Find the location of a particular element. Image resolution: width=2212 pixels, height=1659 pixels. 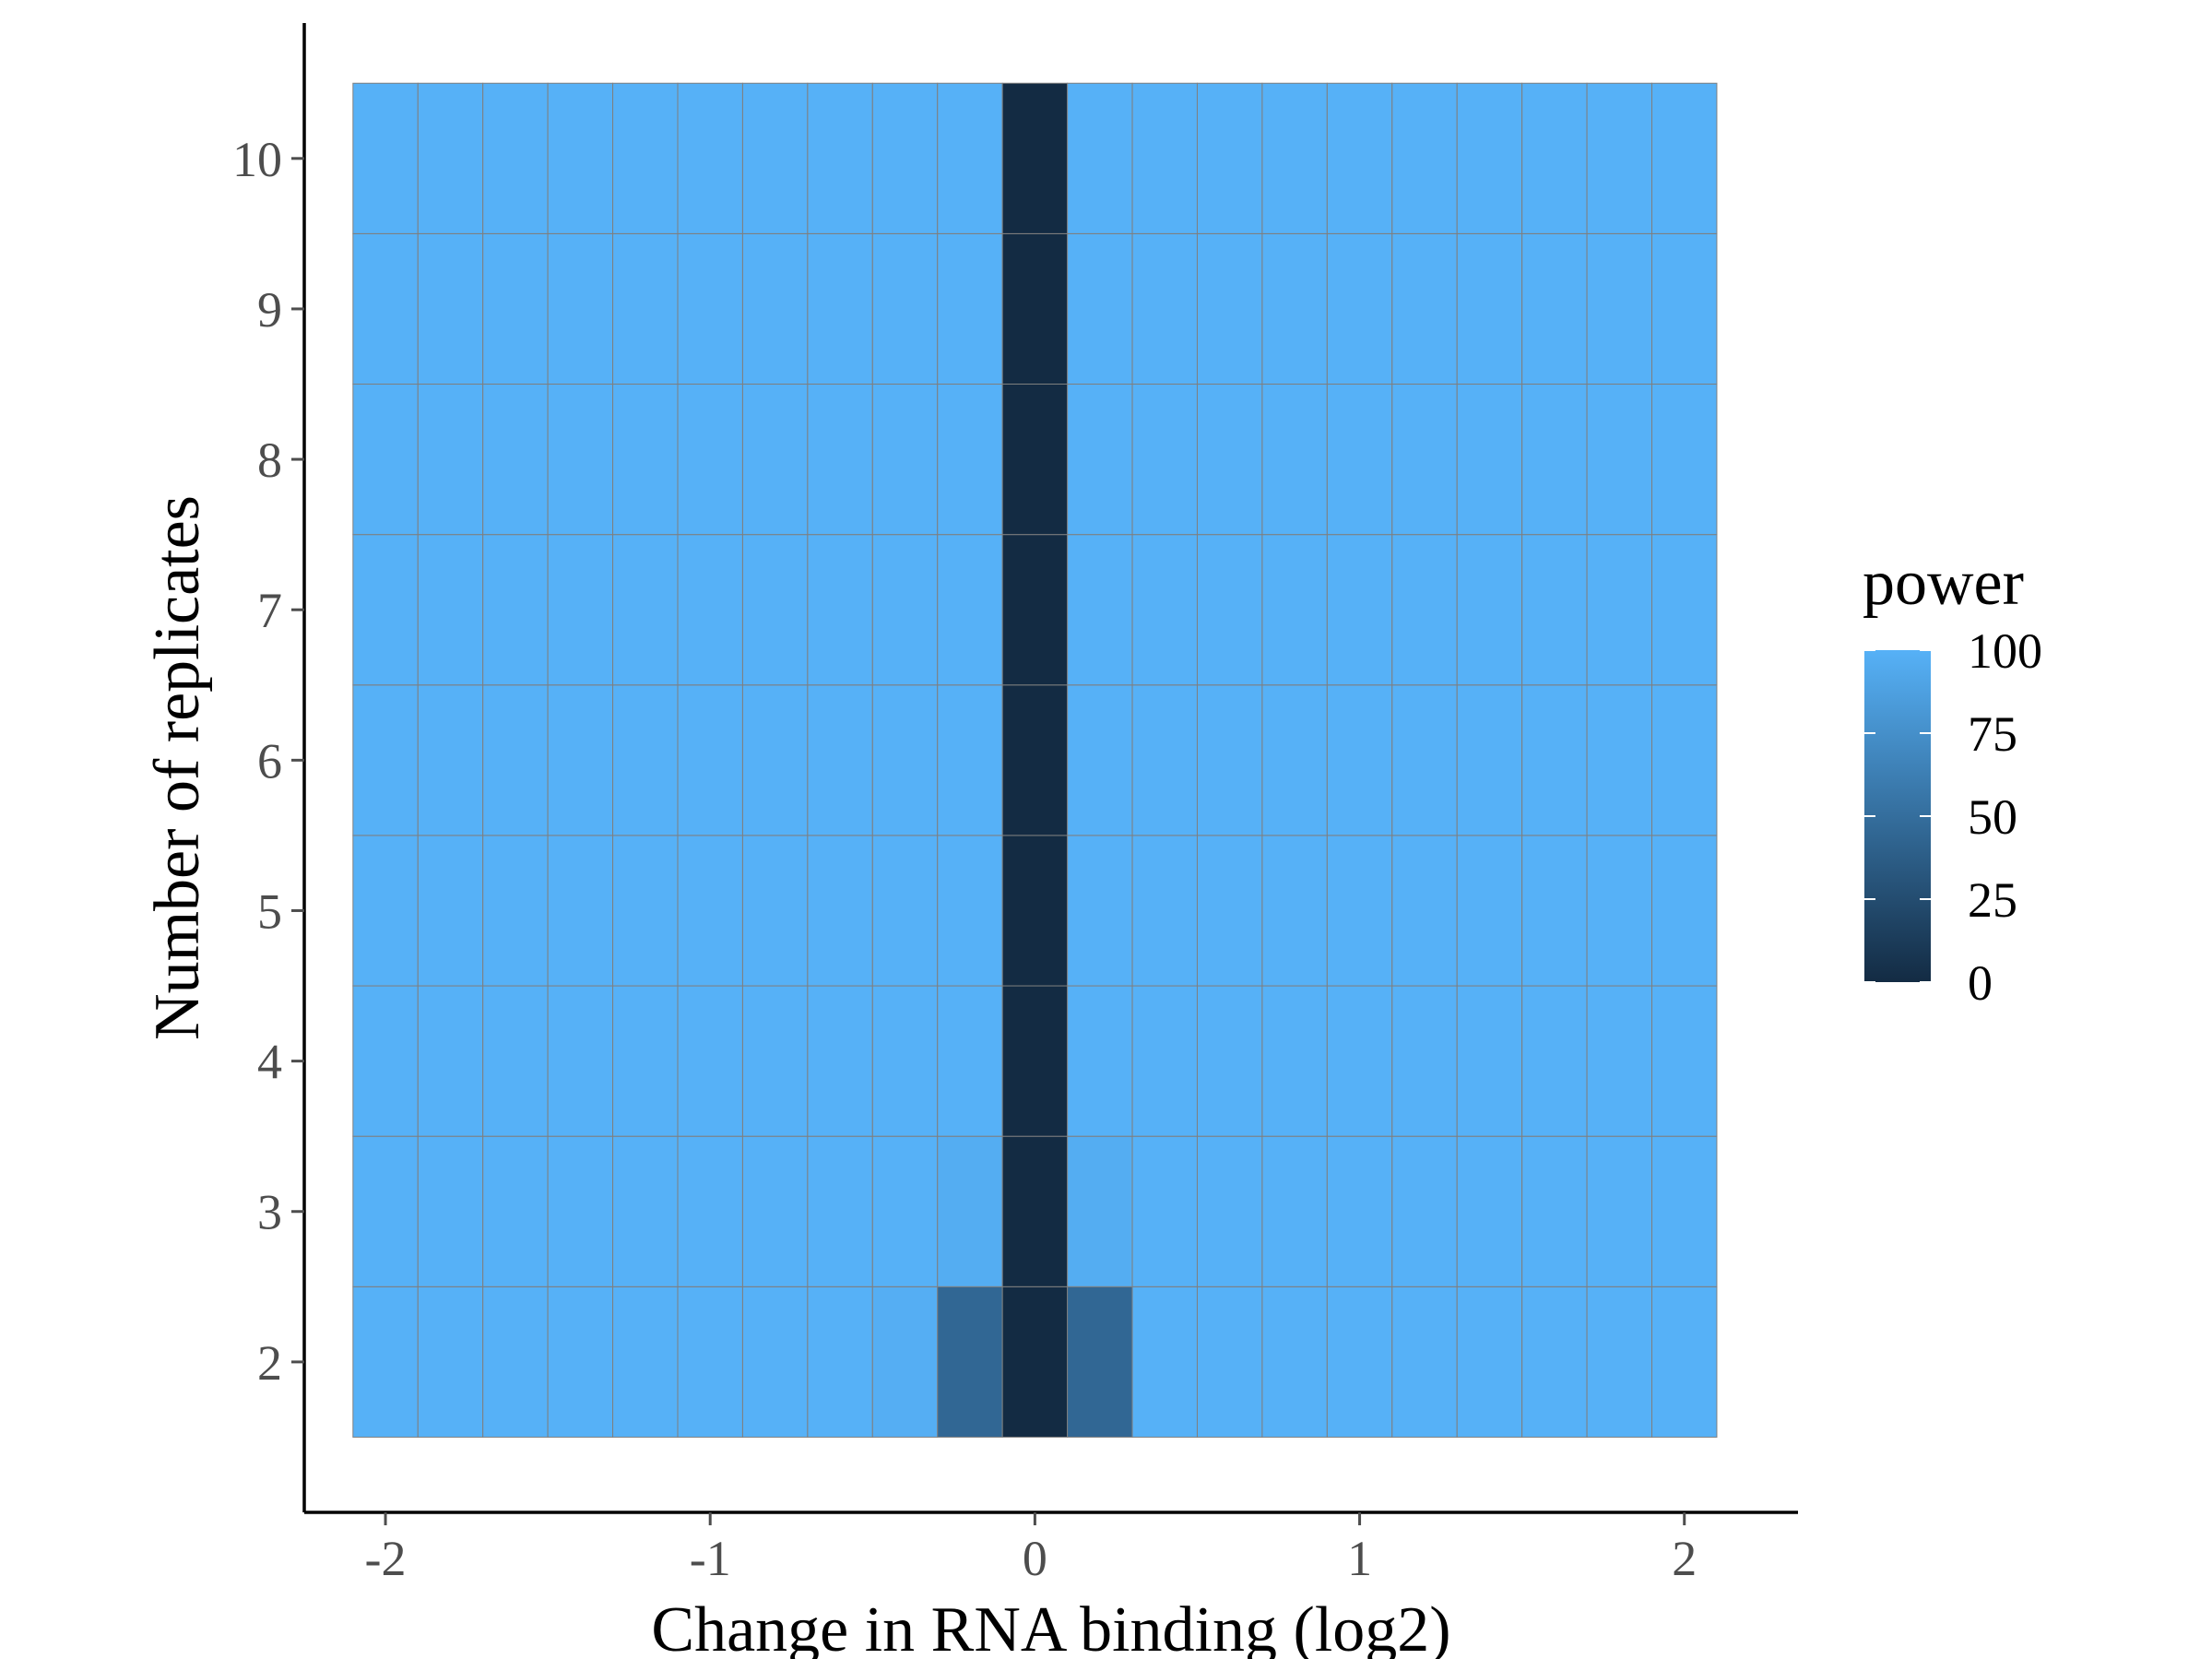

y-tick-label: 4 is located at coordinates (270, 1062).